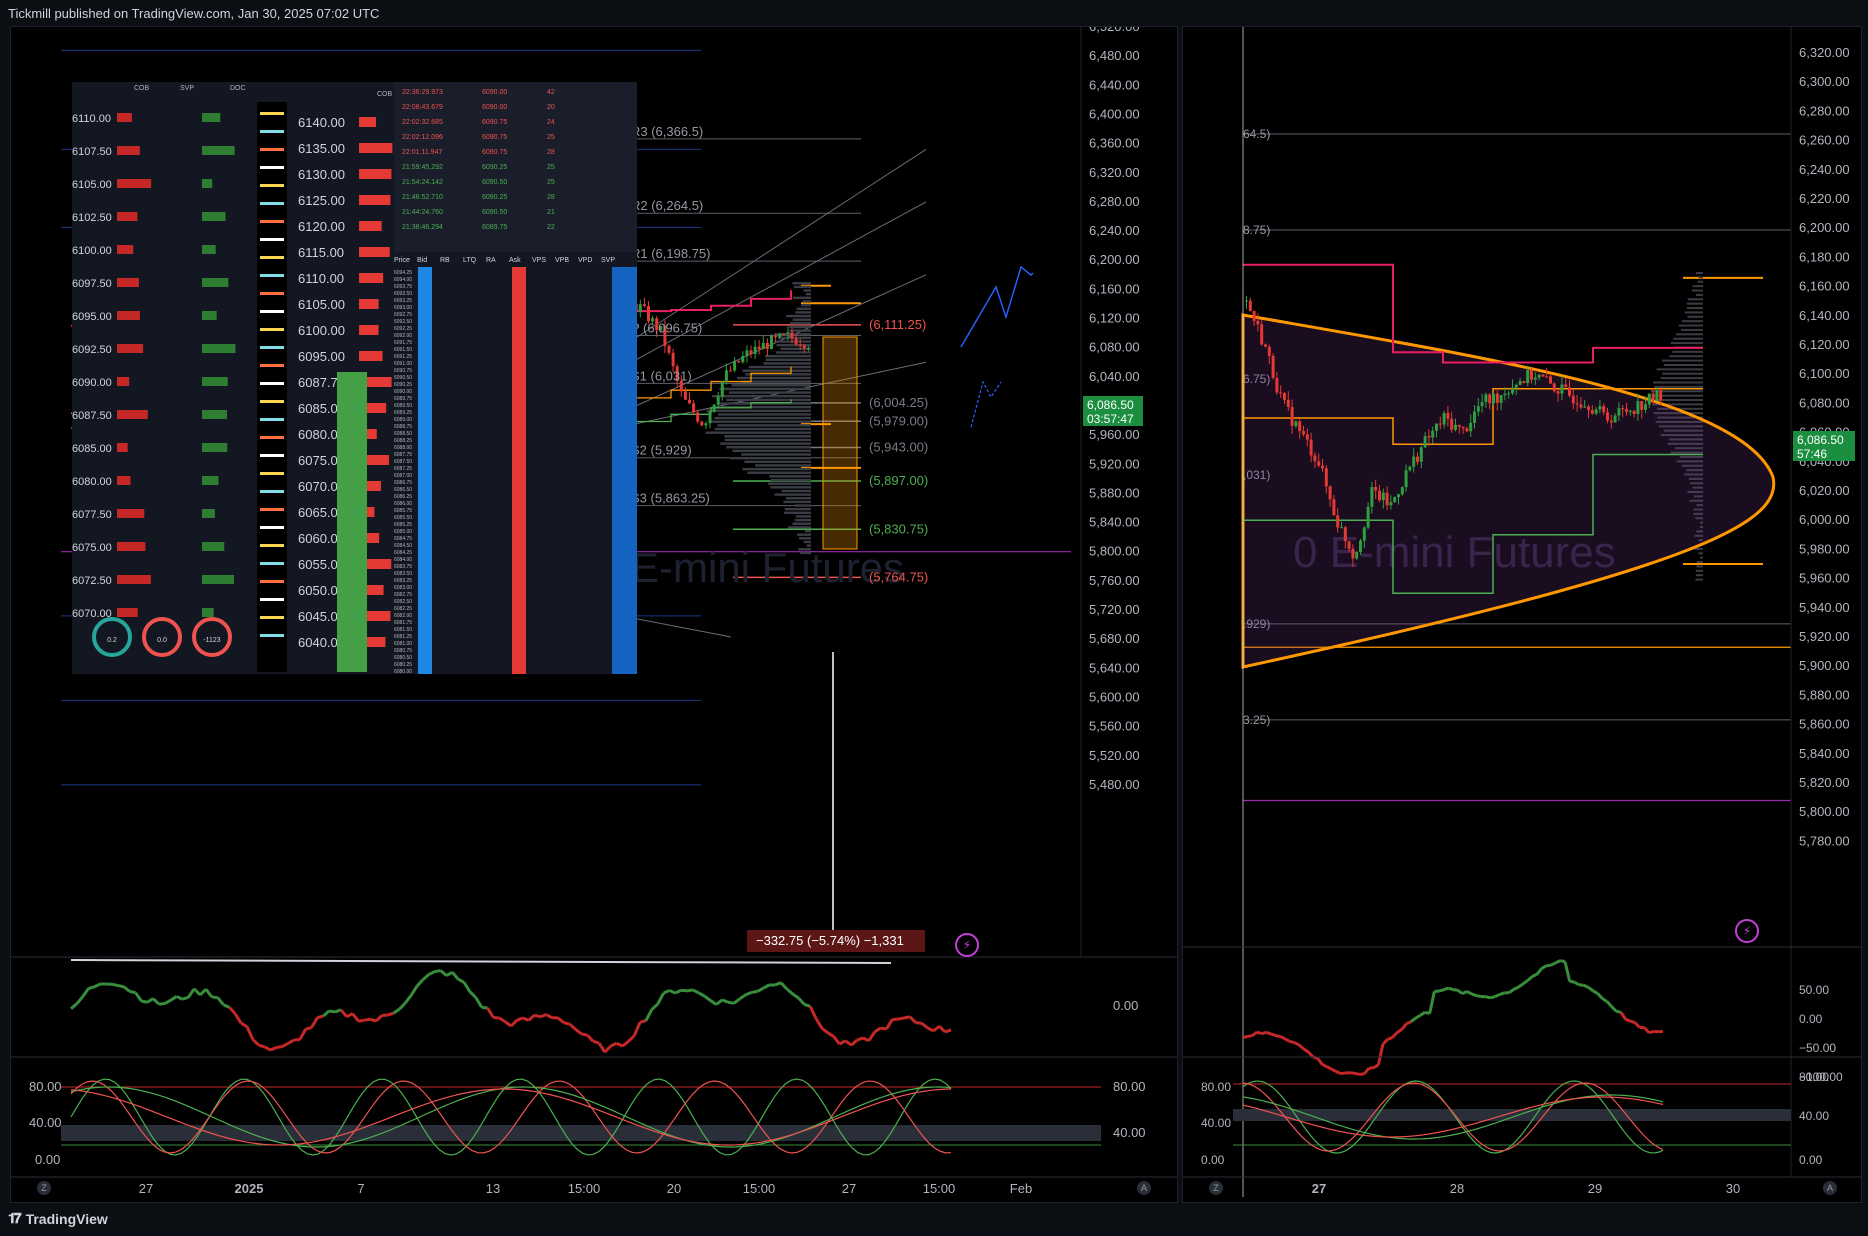 The width and height of the screenshot is (1868, 1236). I want to click on left-volume-profile, so click(758, 418).